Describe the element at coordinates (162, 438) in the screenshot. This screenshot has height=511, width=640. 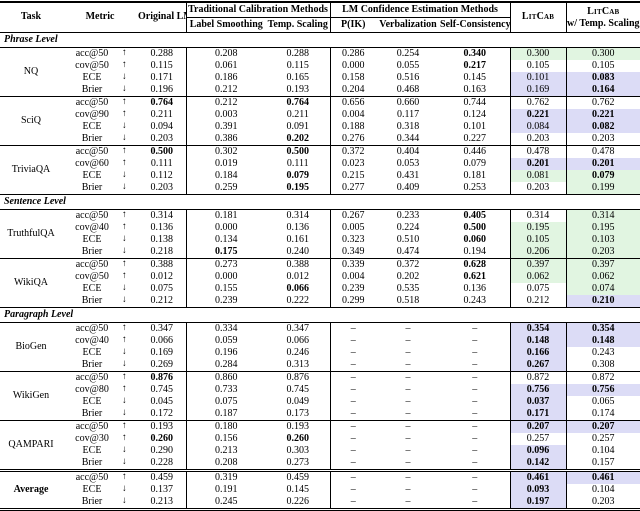
I see `value-cell: 0.260` at that location.